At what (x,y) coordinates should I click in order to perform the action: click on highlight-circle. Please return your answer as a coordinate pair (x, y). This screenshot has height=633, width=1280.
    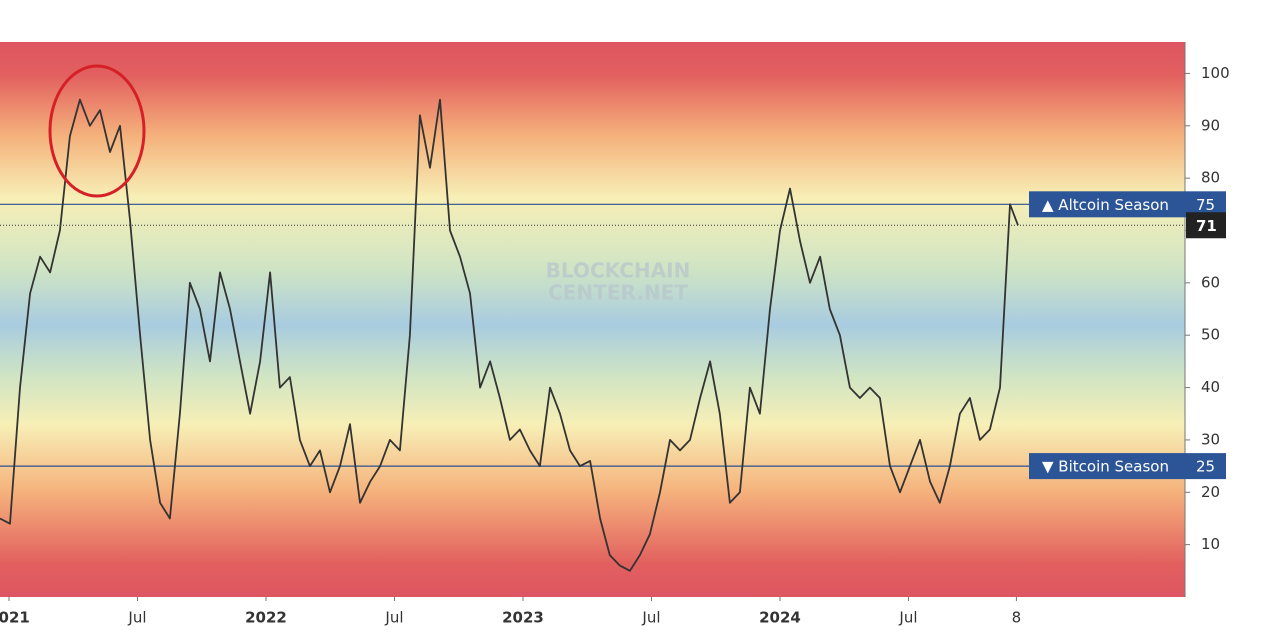
    Looking at the image, I should click on (97, 131).